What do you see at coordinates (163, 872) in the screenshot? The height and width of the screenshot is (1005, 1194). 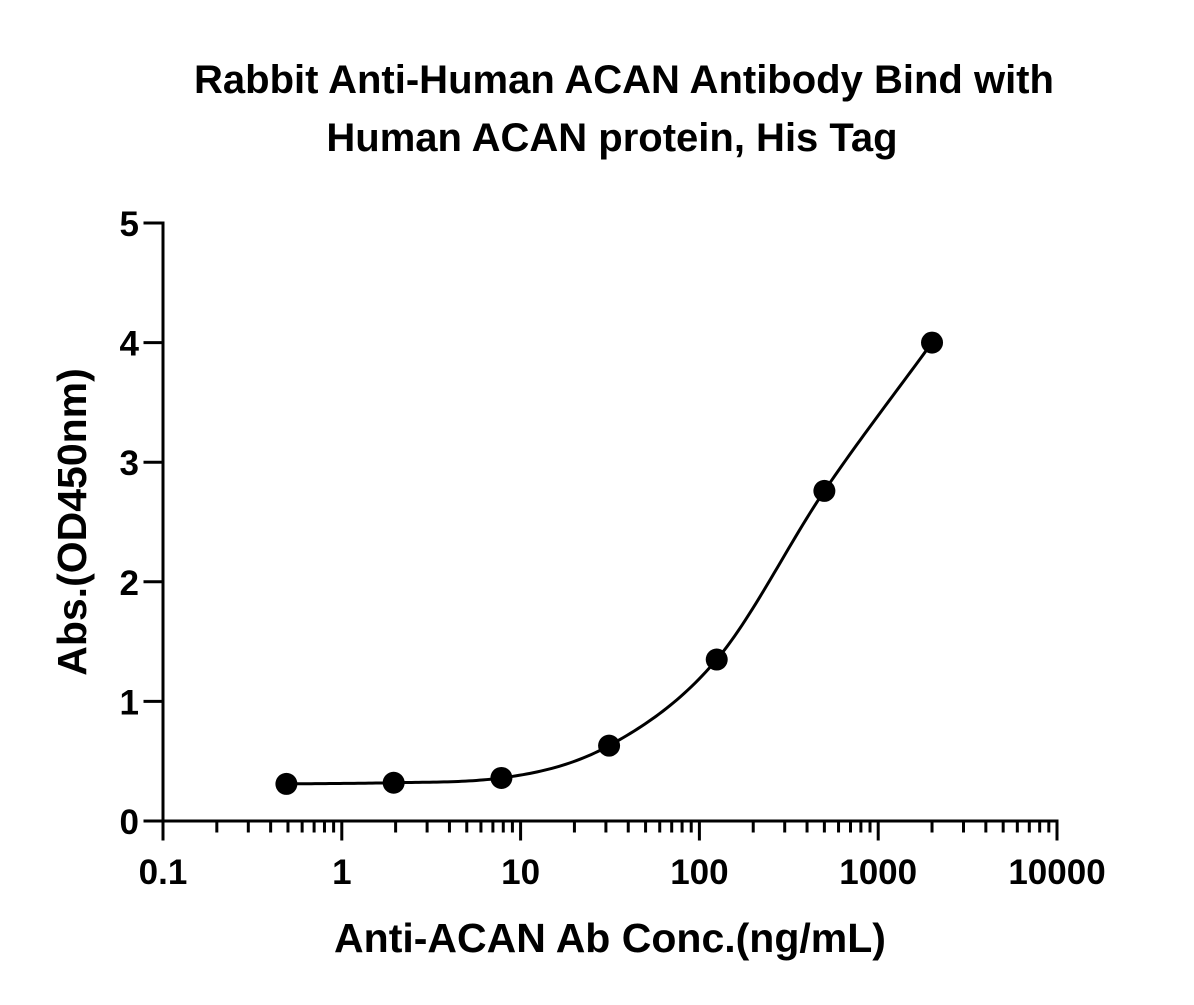 I see `x-tick-label: 0.1` at bounding box center [163, 872].